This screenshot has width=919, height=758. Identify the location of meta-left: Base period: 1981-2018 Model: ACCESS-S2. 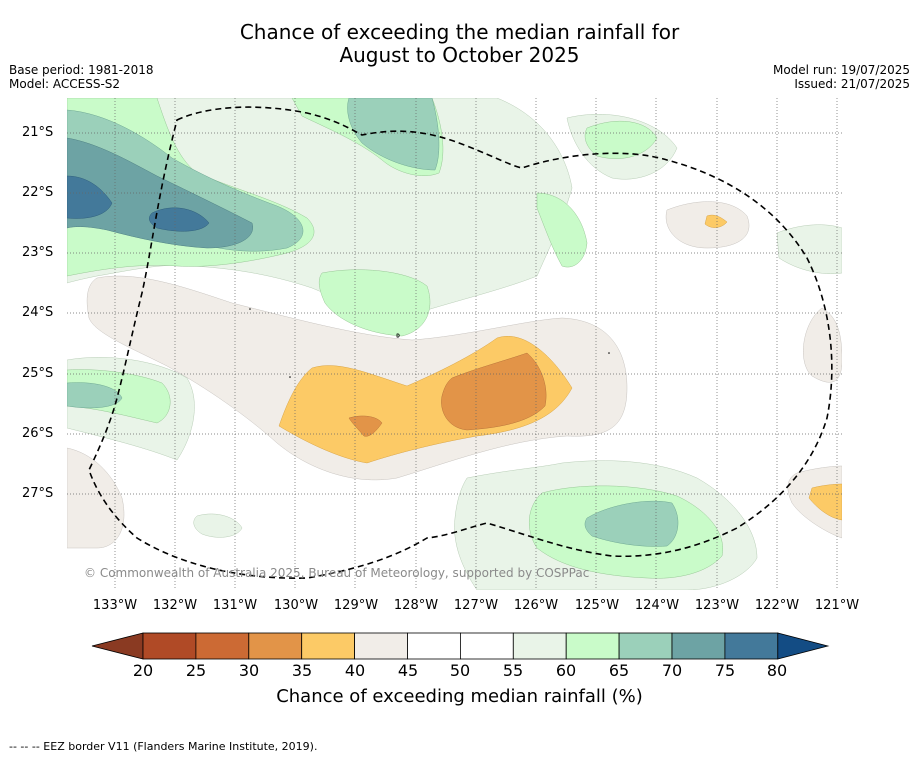
(81, 77).